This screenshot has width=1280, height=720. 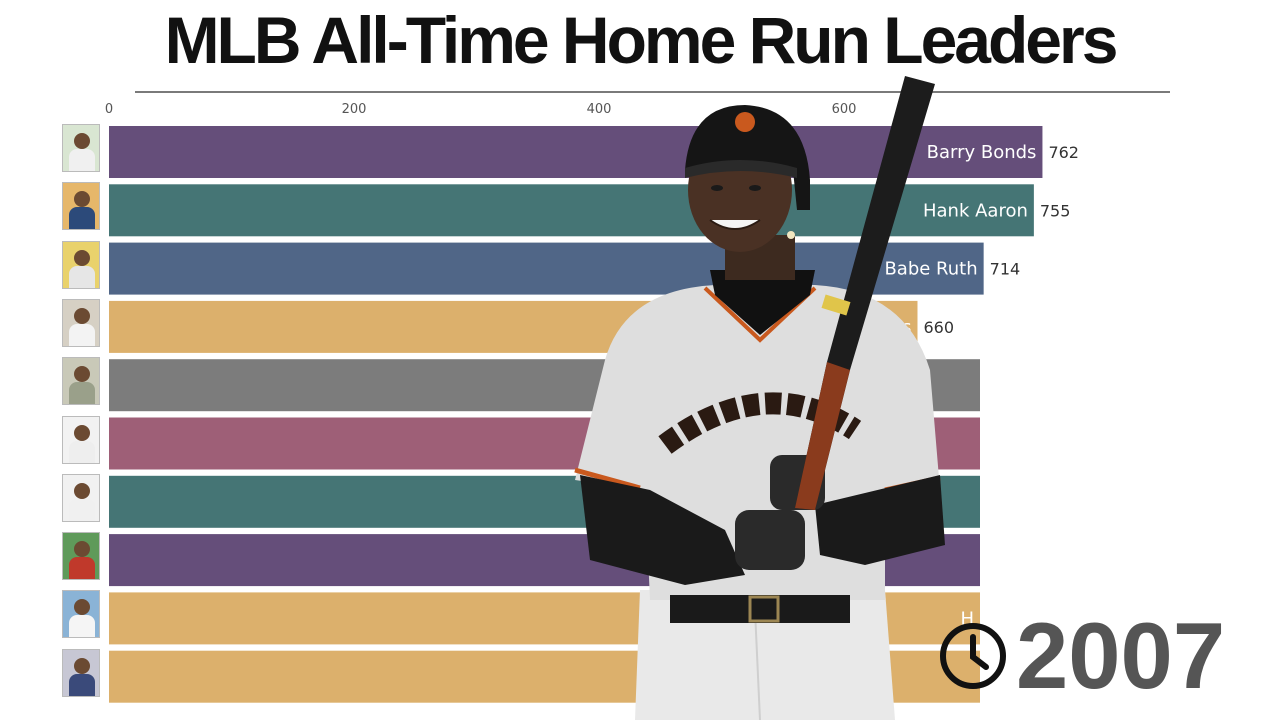 I want to click on bar-label: Babe Ruth, so click(x=930, y=269).